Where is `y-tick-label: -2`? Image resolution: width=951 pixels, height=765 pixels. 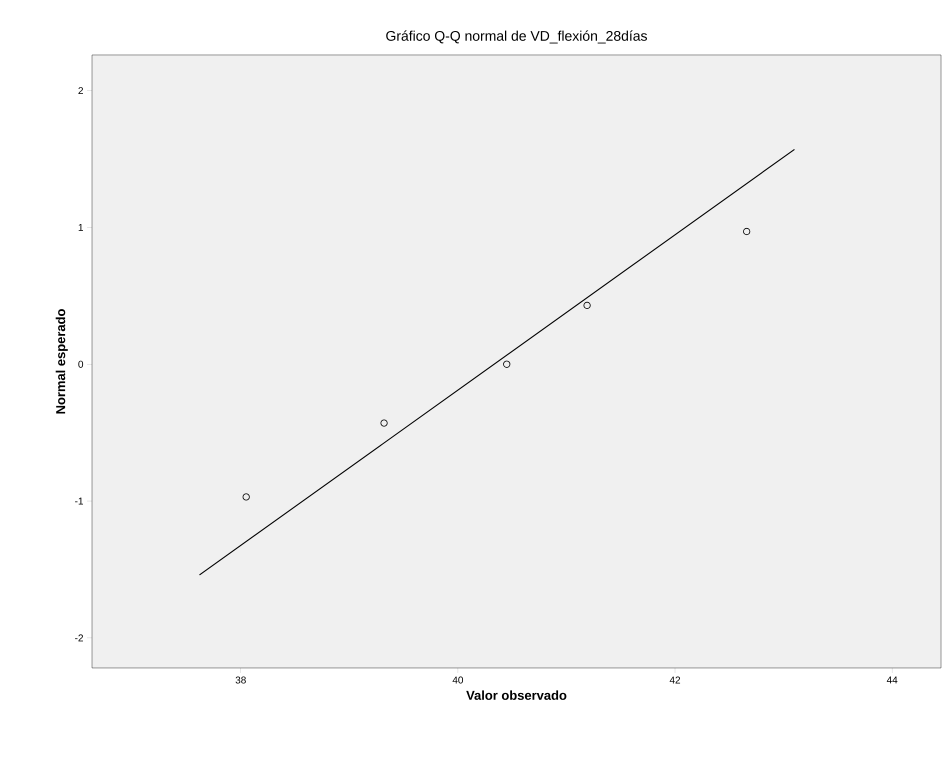 y-tick-label: -2 is located at coordinates (79, 638).